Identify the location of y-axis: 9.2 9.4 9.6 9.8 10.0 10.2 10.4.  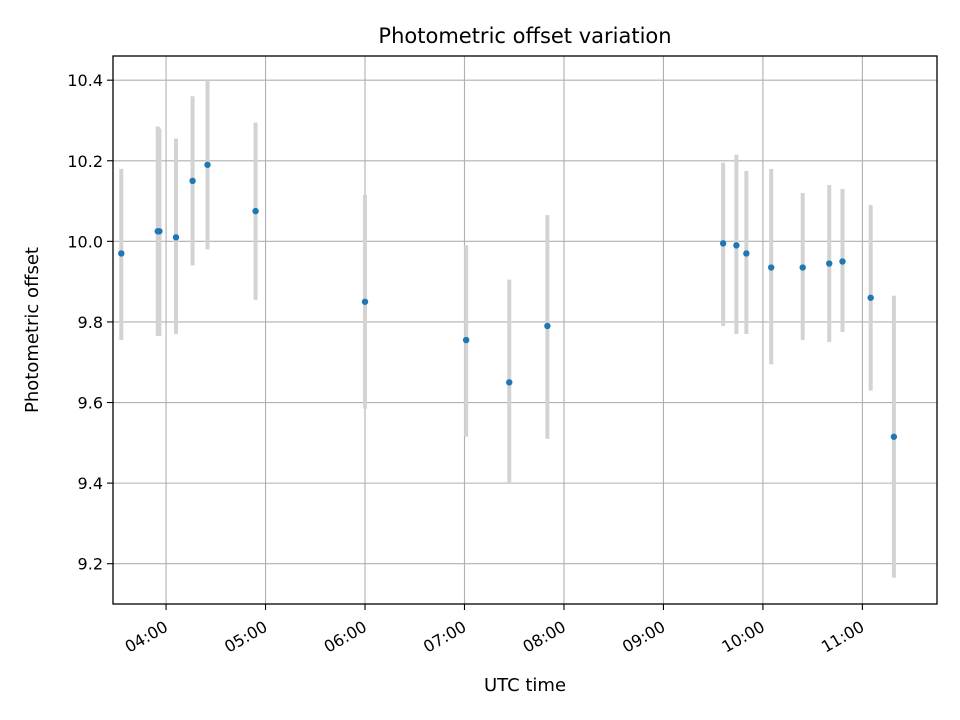
(90, 322).